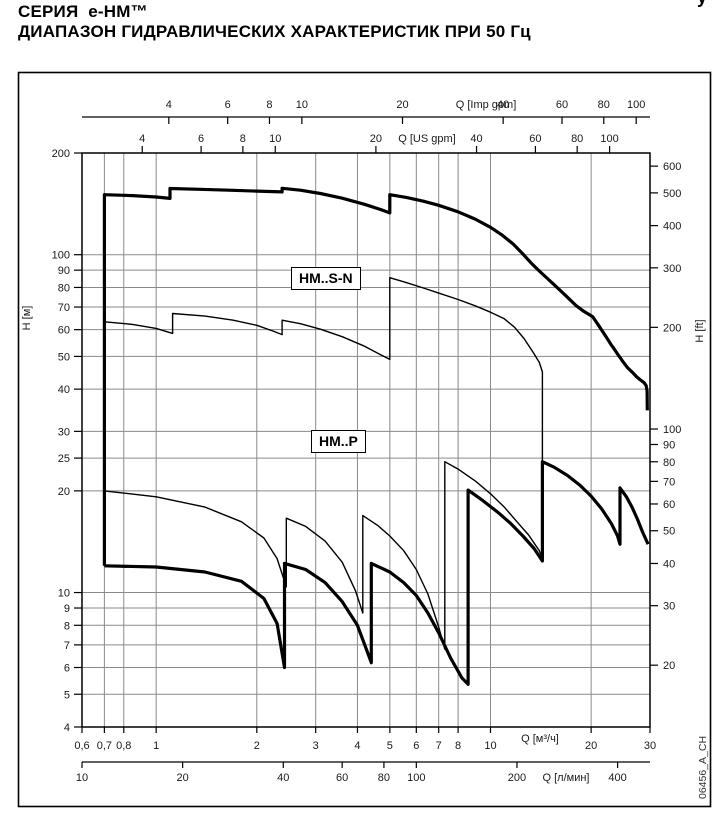 Image resolution: width=724 pixels, height=826 pixels. What do you see at coordinates (669, 607) in the screenshot?
I see `right-axis-tick-label: 30` at bounding box center [669, 607].